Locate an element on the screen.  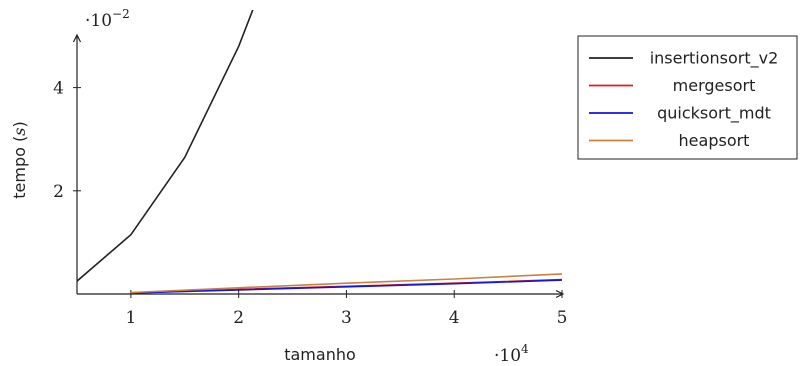
y-multiplier: ·10−2 is located at coordinates (107, 19).